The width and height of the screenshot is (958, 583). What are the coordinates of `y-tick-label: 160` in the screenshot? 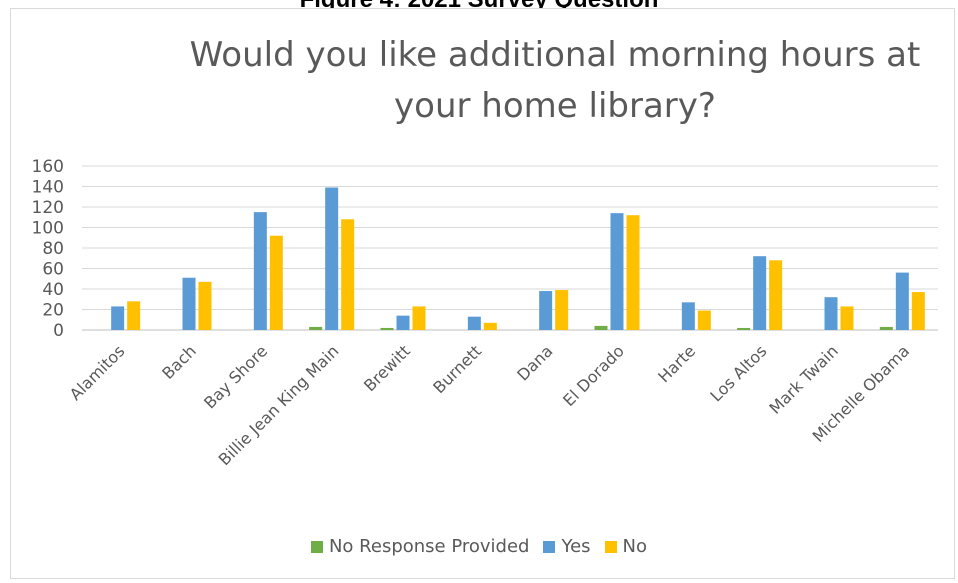 It's located at (48, 167).